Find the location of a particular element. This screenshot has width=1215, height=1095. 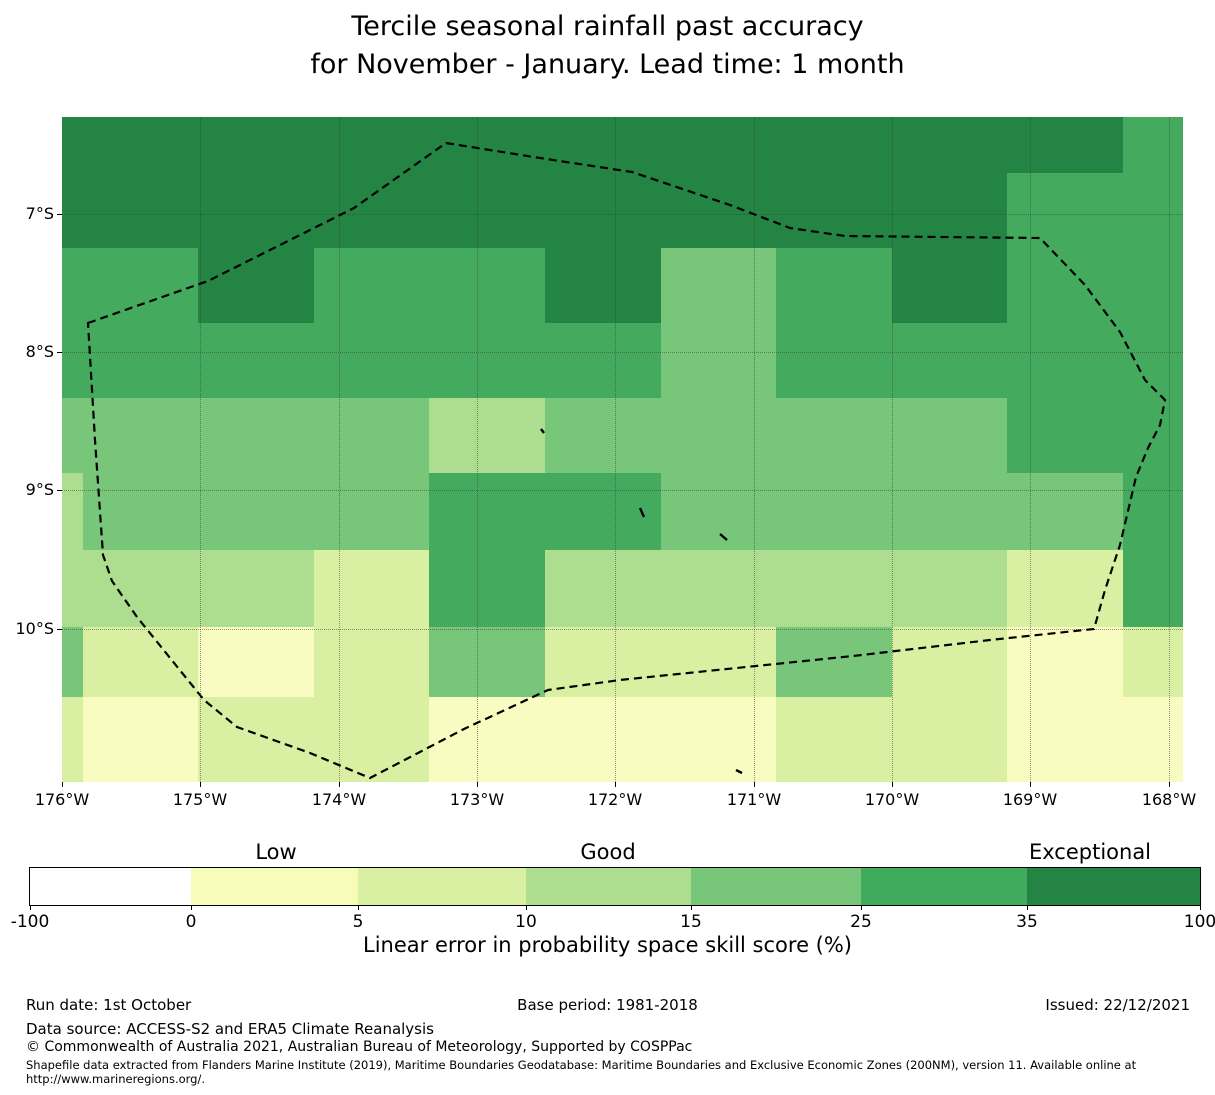

issued-date-label: Issued: 22/12/2021 is located at coordinates (1117, 1005).